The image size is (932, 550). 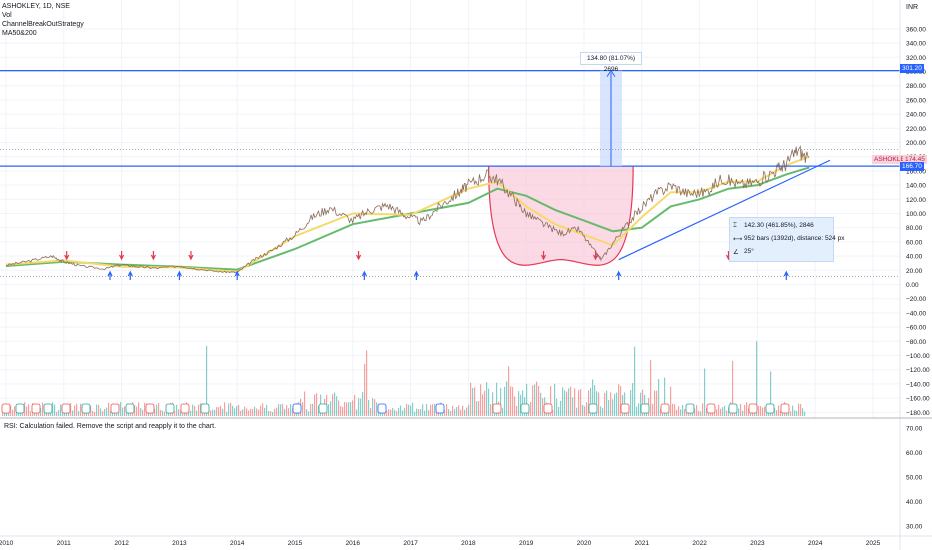 I want to click on y-tick-label: 200.00, so click(x=916, y=143).